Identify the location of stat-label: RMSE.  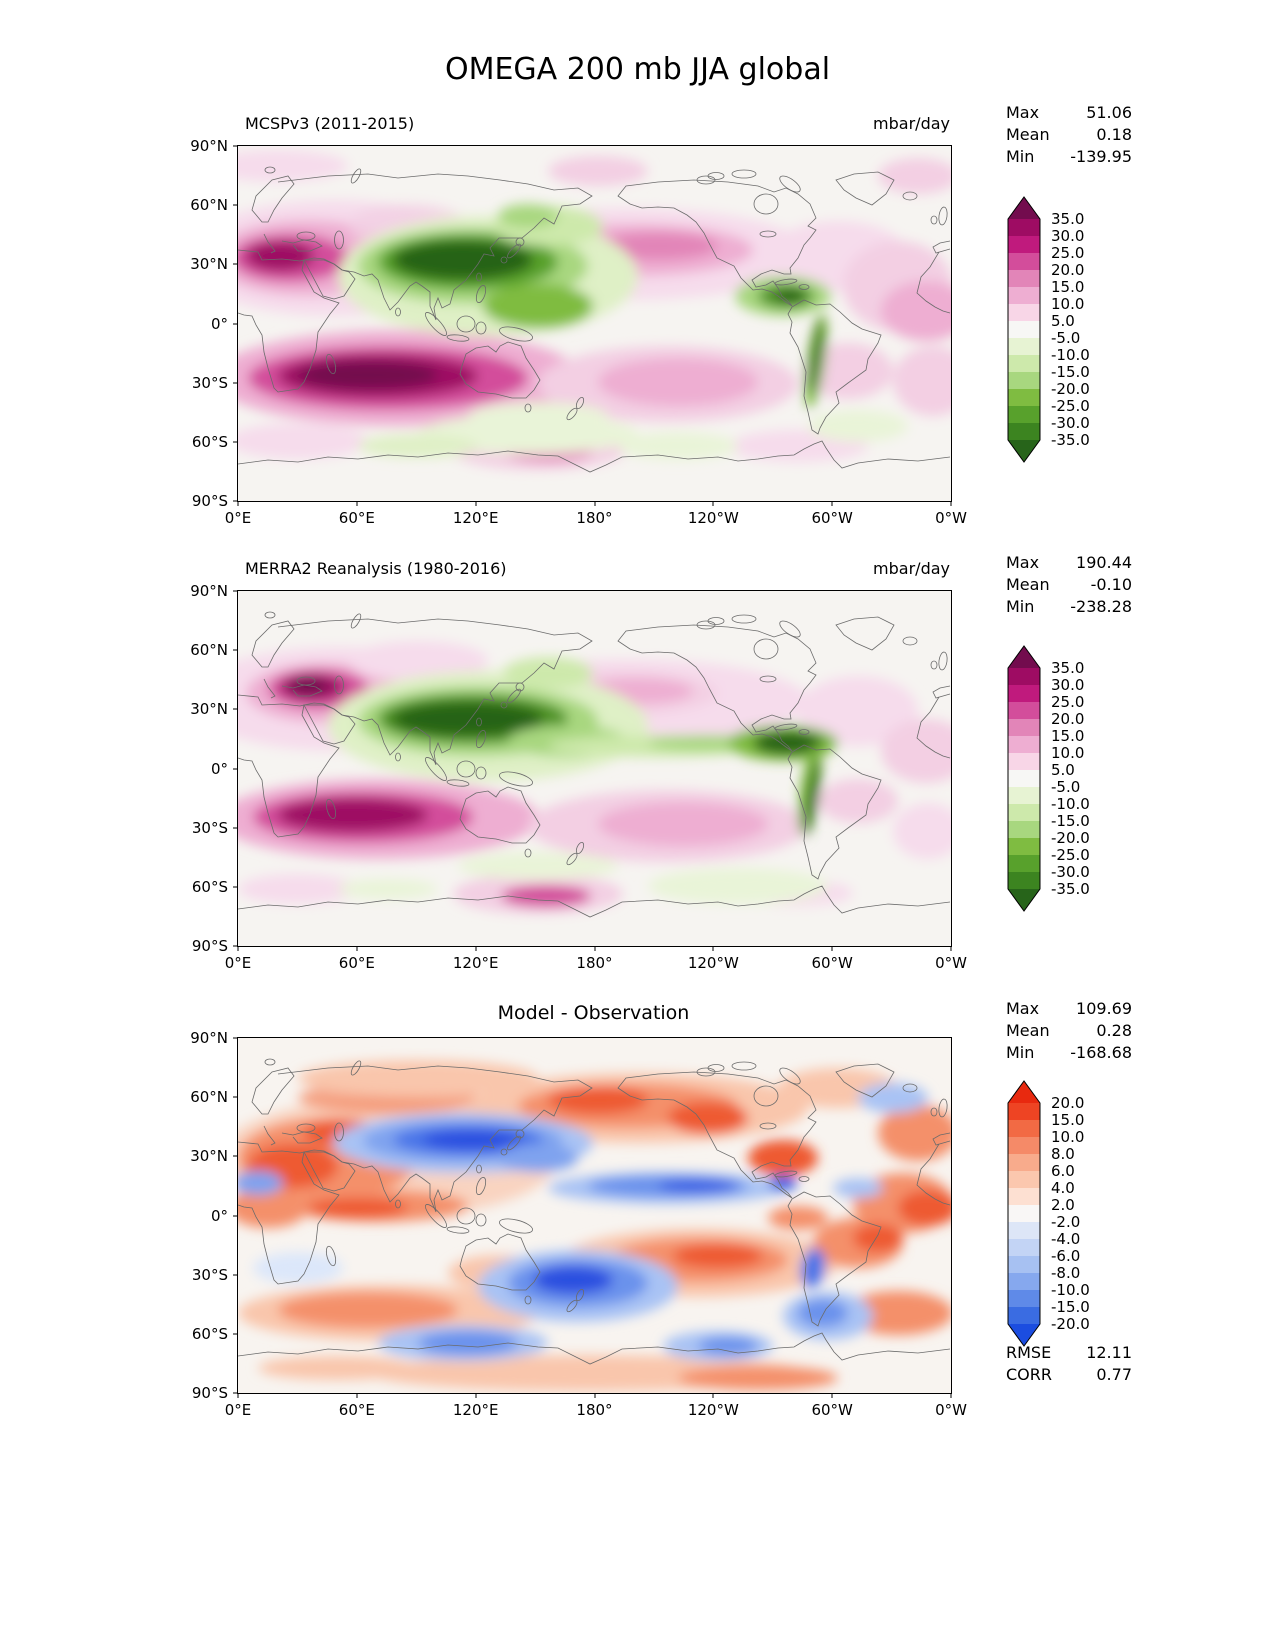
(1029, 1352).